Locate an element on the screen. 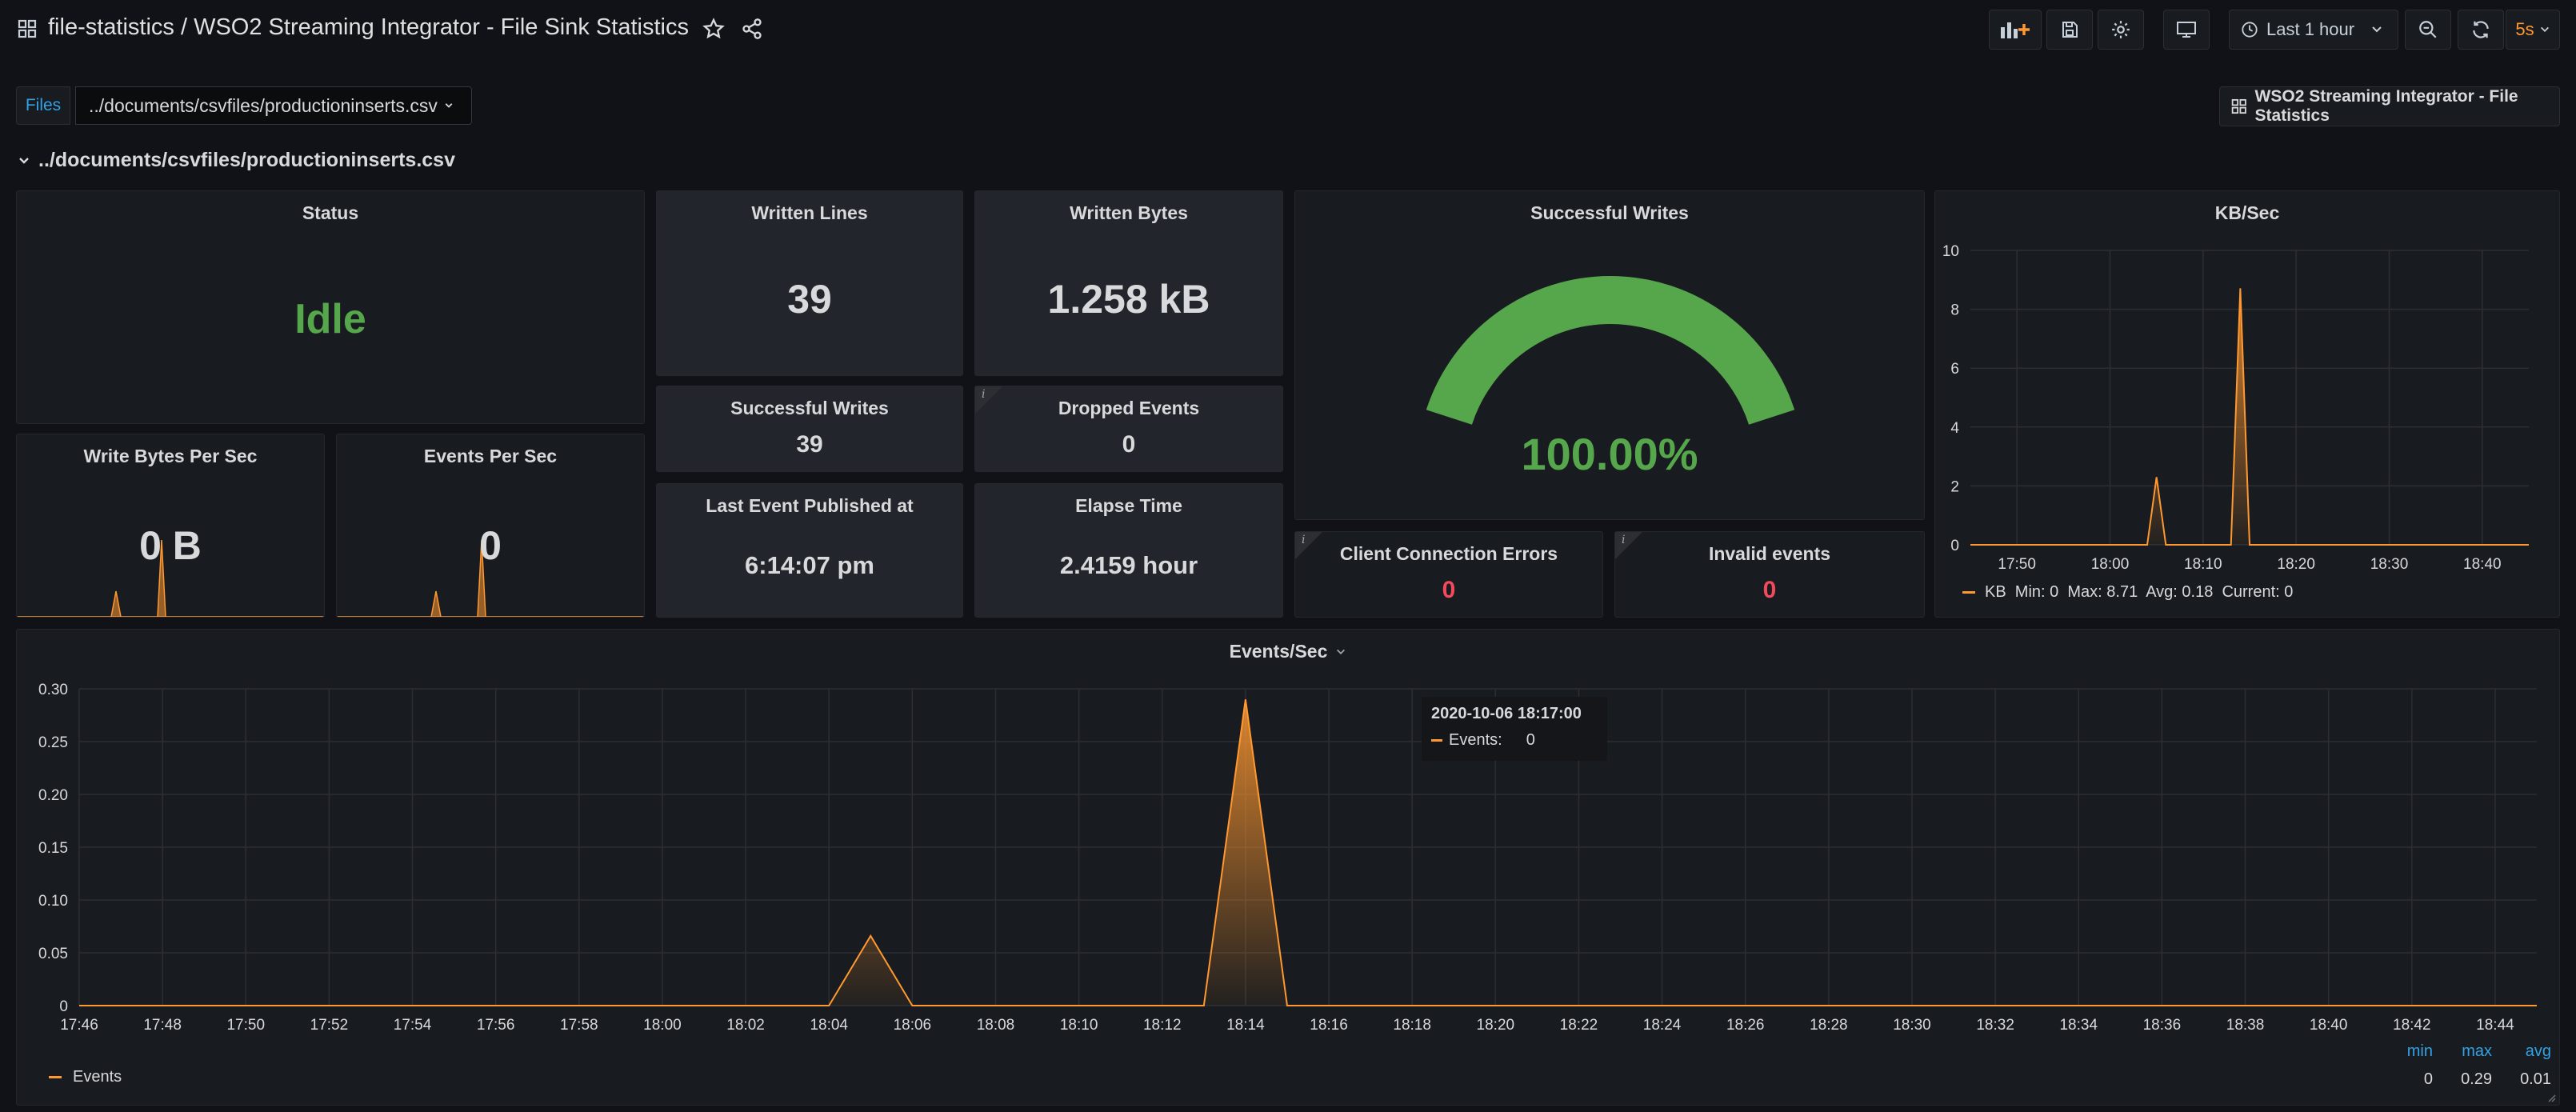 Image resolution: width=2576 pixels, height=1112 pixels. x-tick-label: 18:44 is located at coordinates (2495, 1025).